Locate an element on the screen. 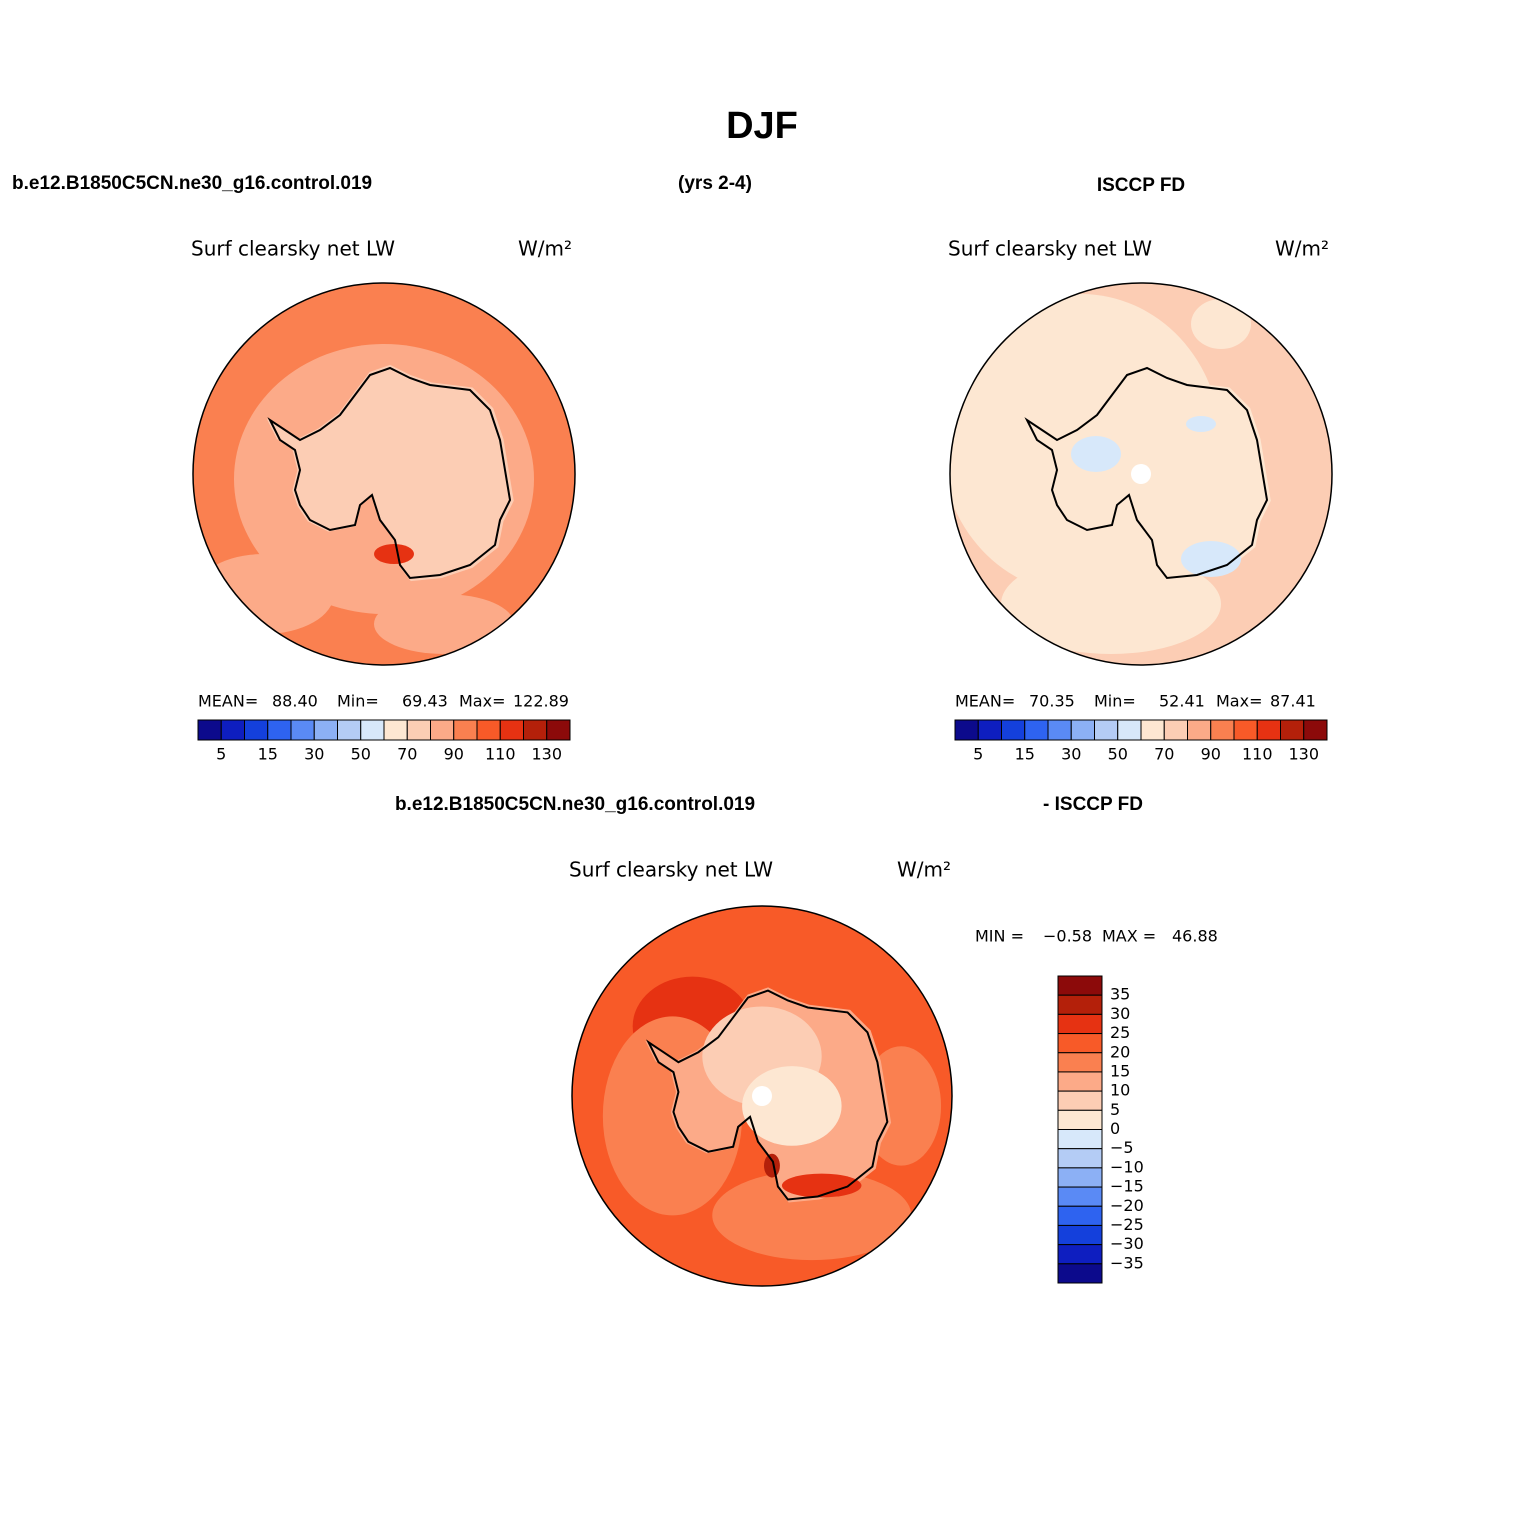  stat-value: 122.89 is located at coordinates (541, 701).